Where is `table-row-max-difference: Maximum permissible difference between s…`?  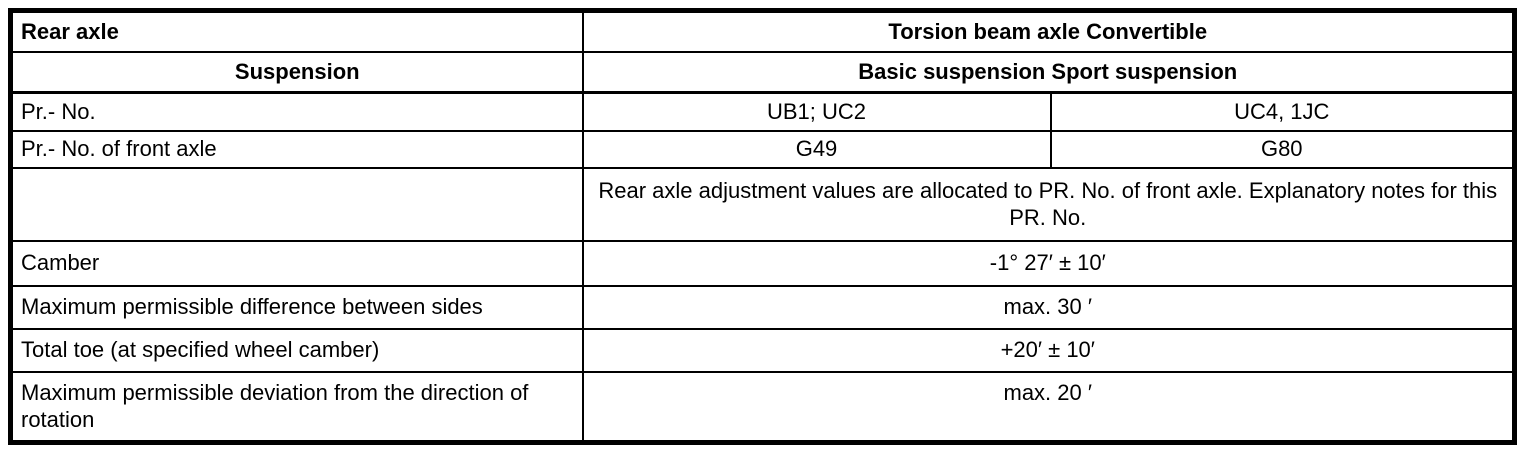 table-row-max-difference: Maximum permissible difference between s… is located at coordinates (762, 307).